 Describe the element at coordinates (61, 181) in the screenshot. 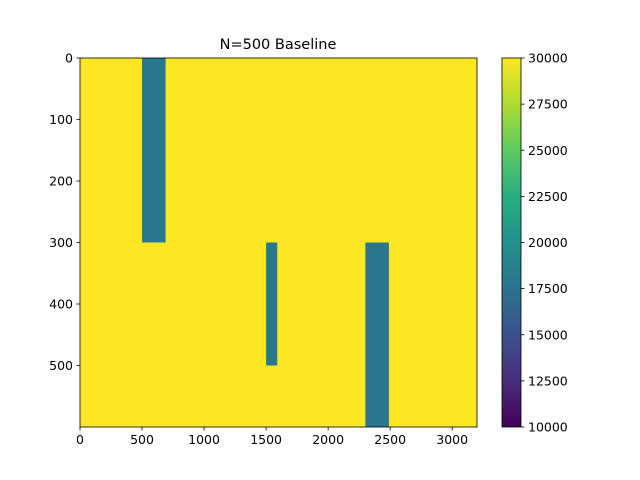

I see `y-tick-label: 200` at that location.